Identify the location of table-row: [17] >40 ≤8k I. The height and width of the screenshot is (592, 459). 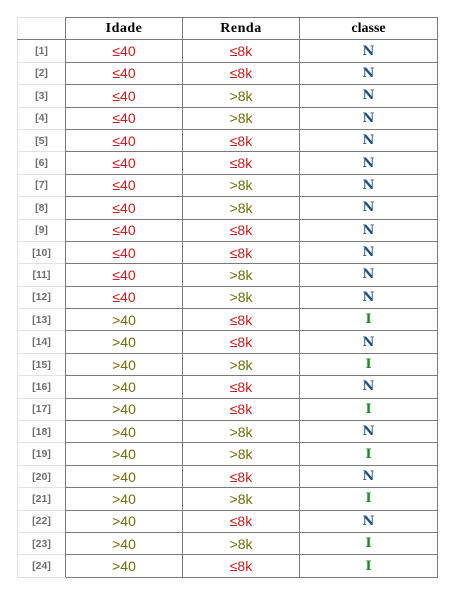
(227, 409).